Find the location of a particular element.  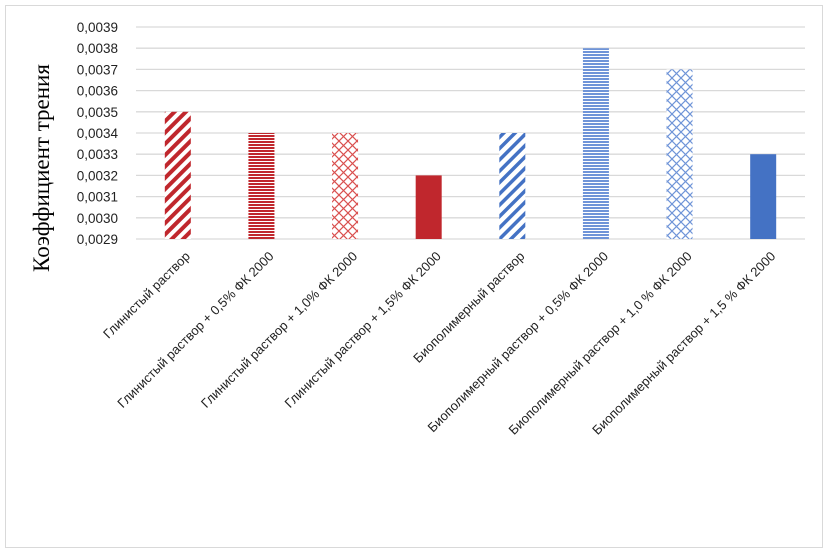

x-category-label: Глинистый раствор + 1,5% ФК 2000 is located at coordinates (363, 330).